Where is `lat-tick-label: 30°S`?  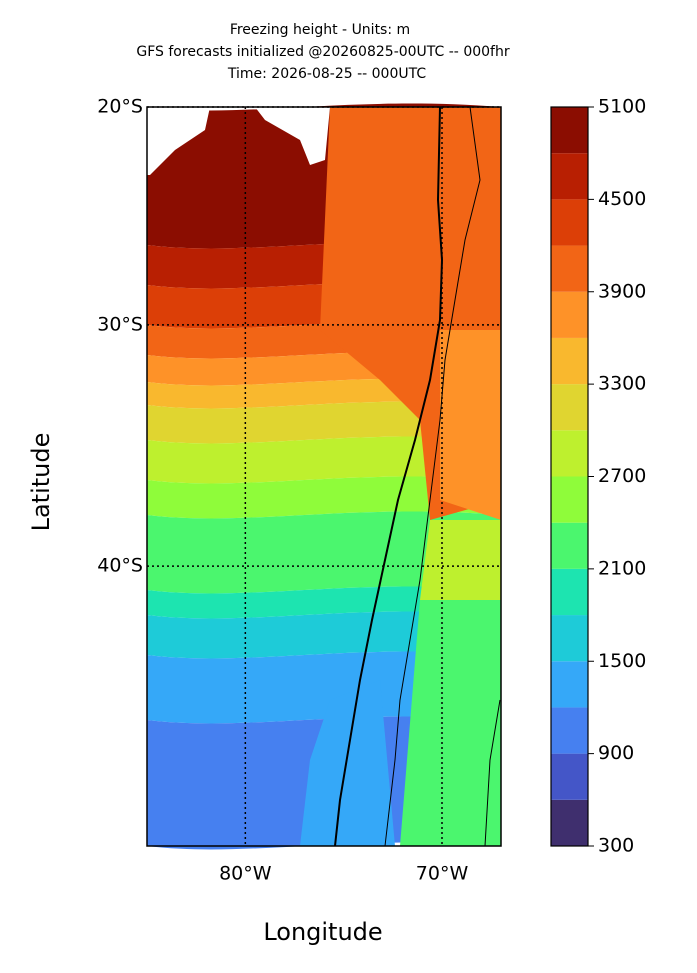 lat-tick-label: 30°S is located at coordinates (120, 324).